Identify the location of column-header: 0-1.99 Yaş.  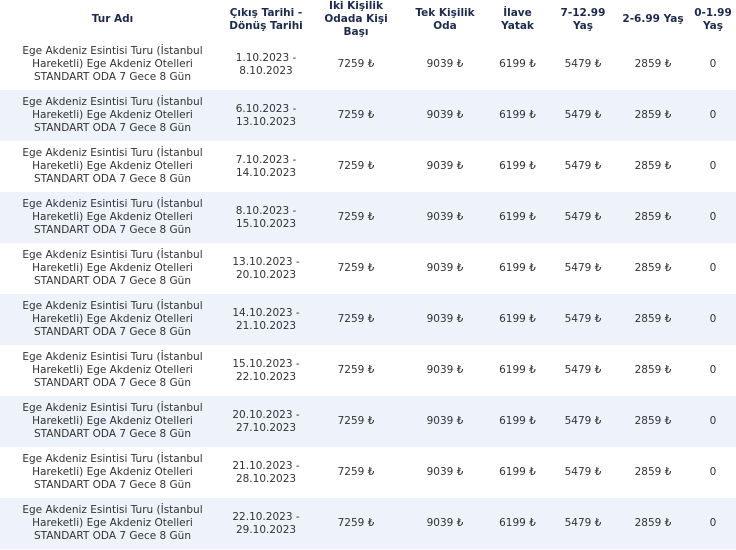
(713, 19).